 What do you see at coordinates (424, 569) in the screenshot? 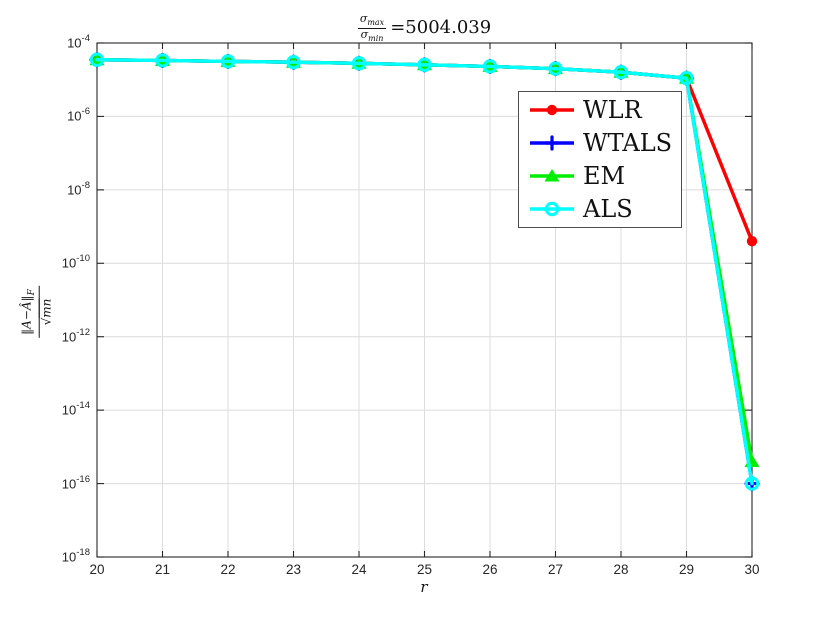
I see `x-tick-label: 25` at bounding box center [424, 569].